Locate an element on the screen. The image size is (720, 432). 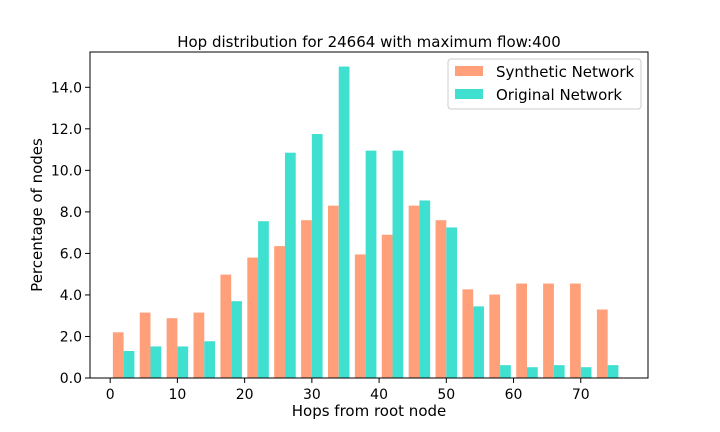
legend-label-synthetic: Synthetic Network is located at coordinates (565, 72).